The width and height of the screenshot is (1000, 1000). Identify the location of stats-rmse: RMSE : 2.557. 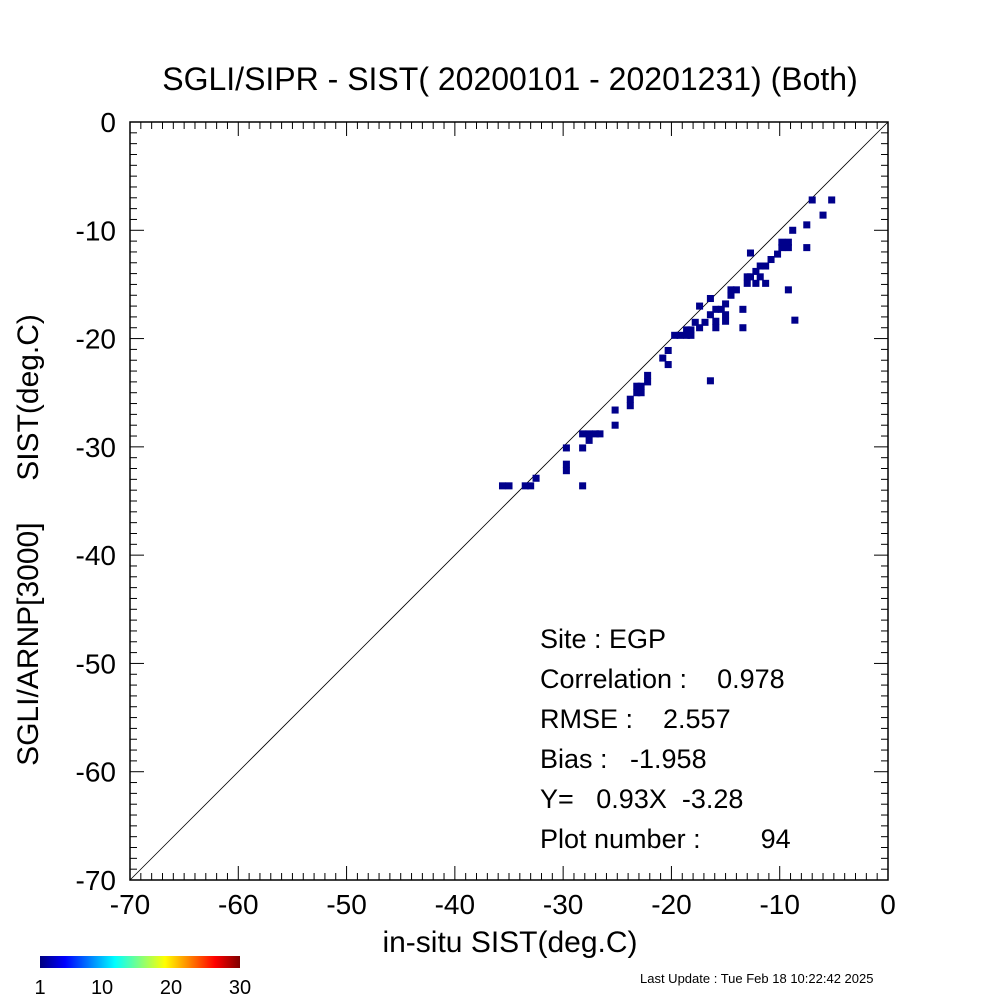
(635, 719).